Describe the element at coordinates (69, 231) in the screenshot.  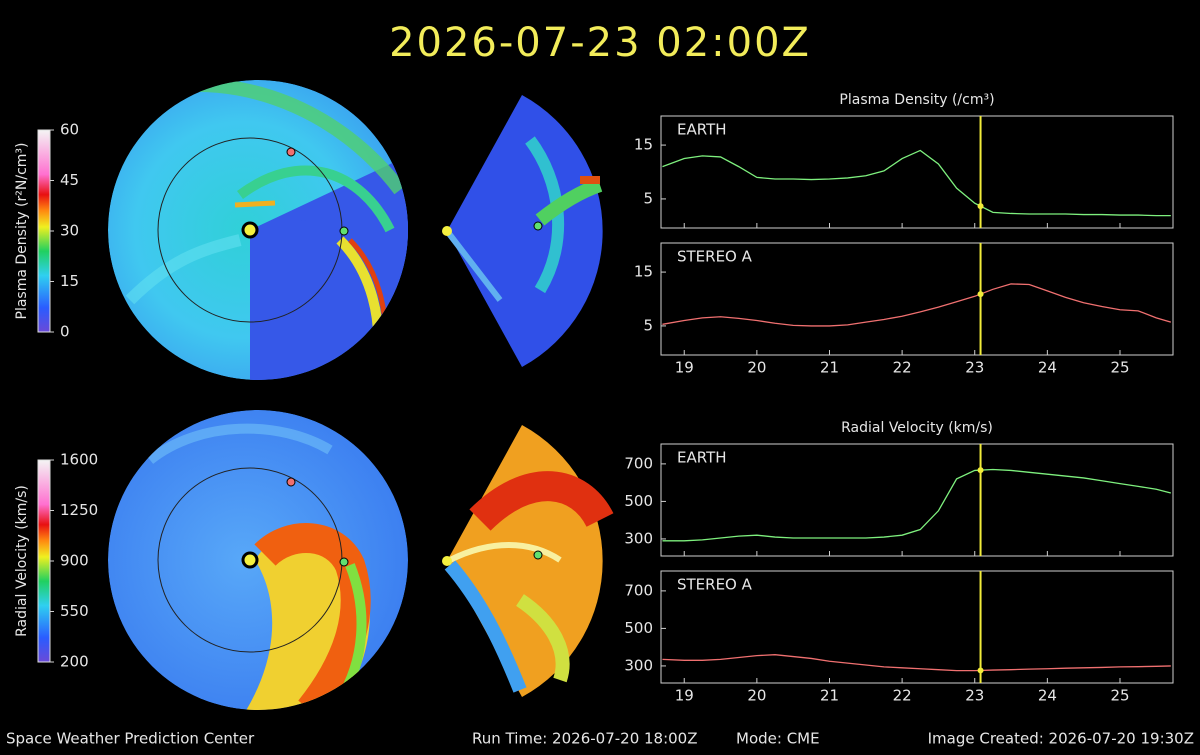
I see `colorbar-tick-label: 30` at that location.